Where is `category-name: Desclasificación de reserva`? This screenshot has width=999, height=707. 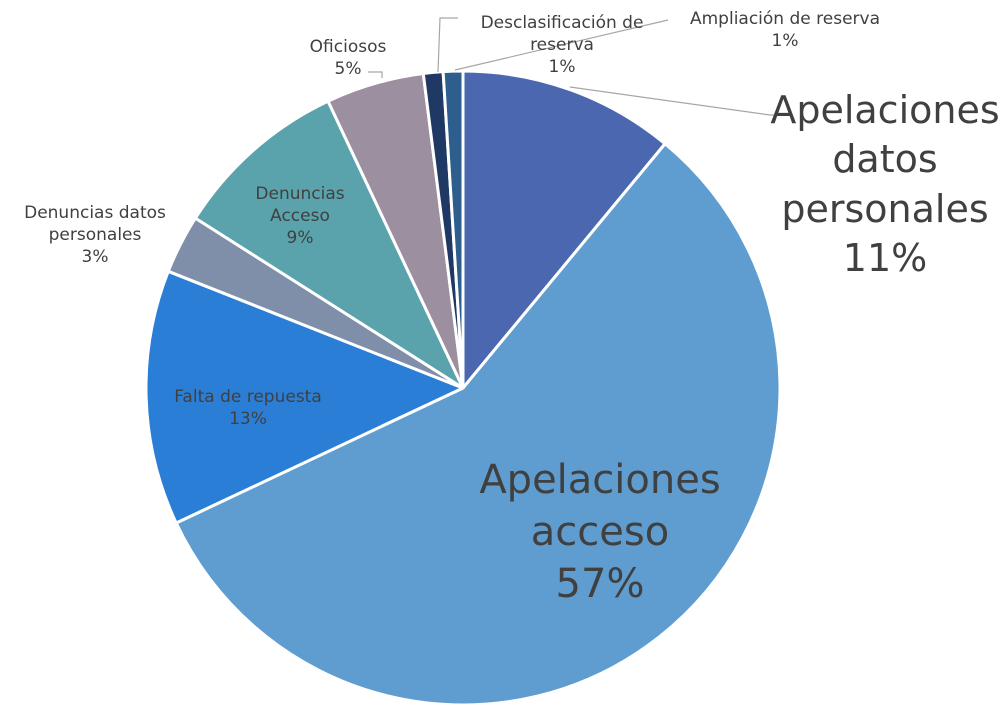
category-name: Desclasificación de reserva is located at coordinates (562, 33).